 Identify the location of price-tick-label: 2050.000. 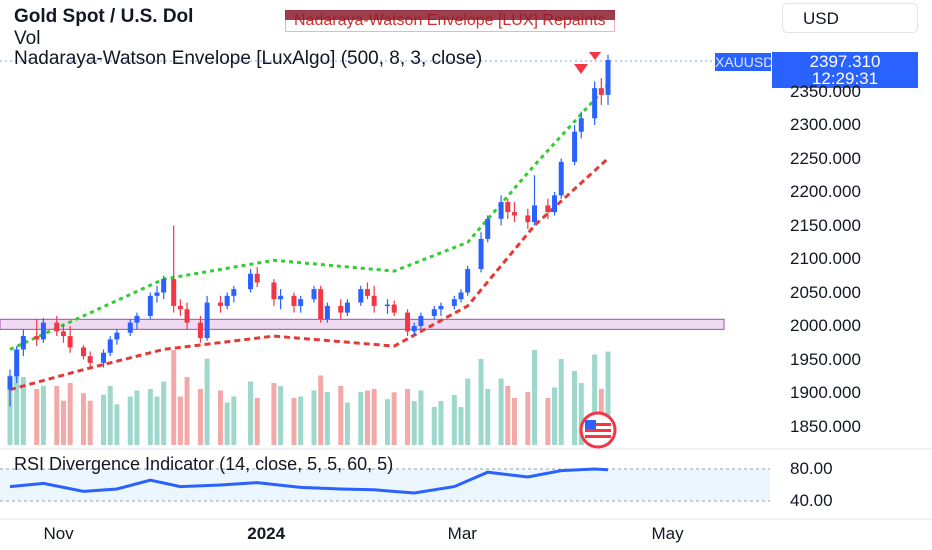
(825, 292).